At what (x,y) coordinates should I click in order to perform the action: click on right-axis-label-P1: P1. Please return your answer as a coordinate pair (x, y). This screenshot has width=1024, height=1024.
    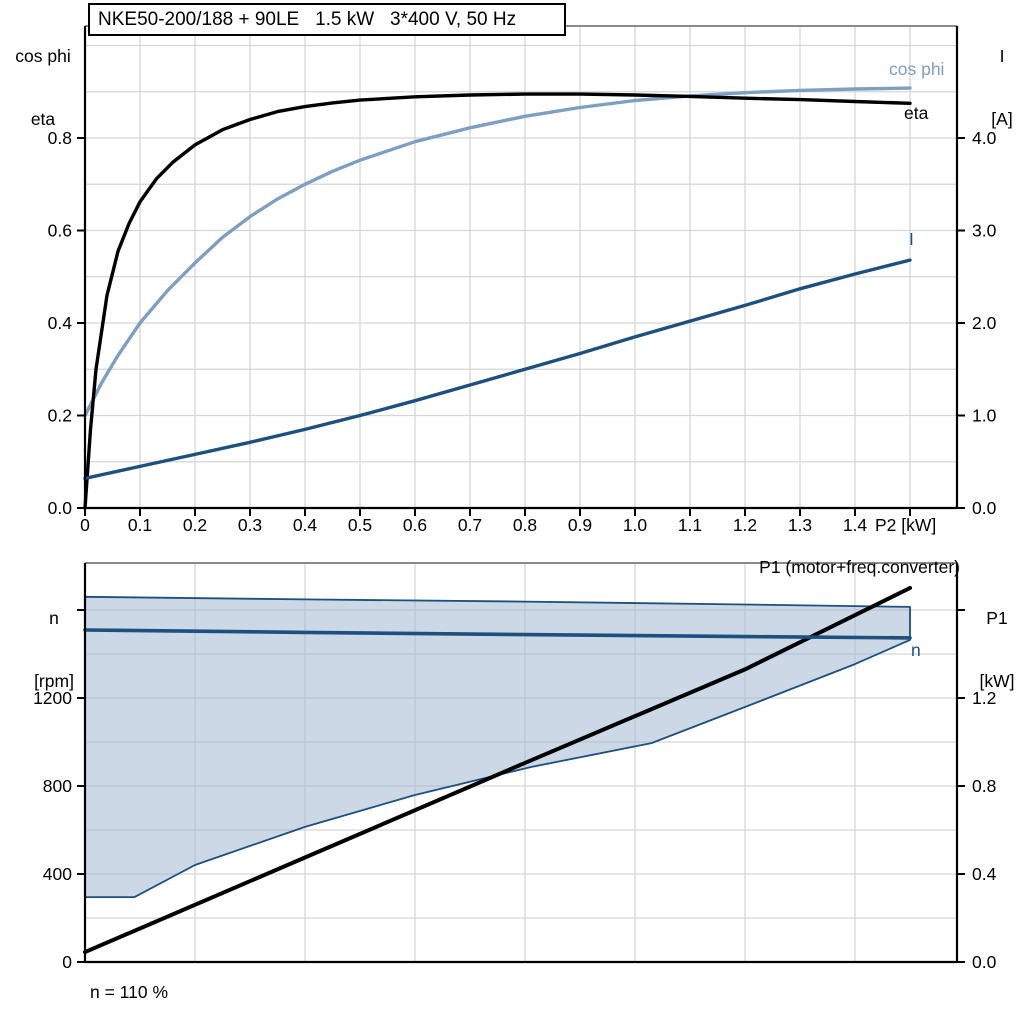
    Looking at the image, I should click on (997, 618).